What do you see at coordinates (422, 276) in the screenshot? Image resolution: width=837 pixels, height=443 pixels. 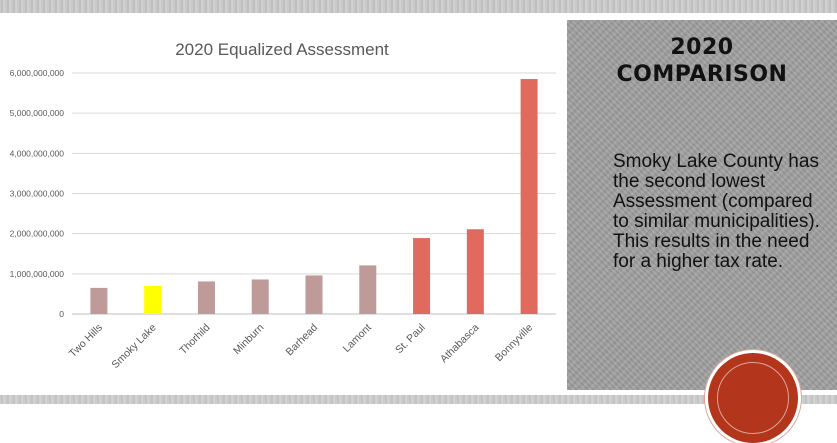 I see `bar-st-paul` at bounding box center [422, 276].